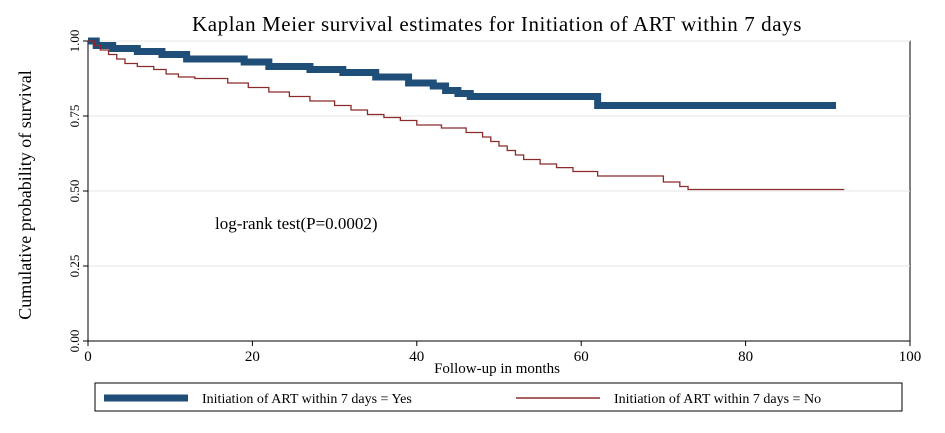  Describe the element at coordinates (74, 41) in the screenshot. I see `y-tick-label-4: 1.00` at that location.